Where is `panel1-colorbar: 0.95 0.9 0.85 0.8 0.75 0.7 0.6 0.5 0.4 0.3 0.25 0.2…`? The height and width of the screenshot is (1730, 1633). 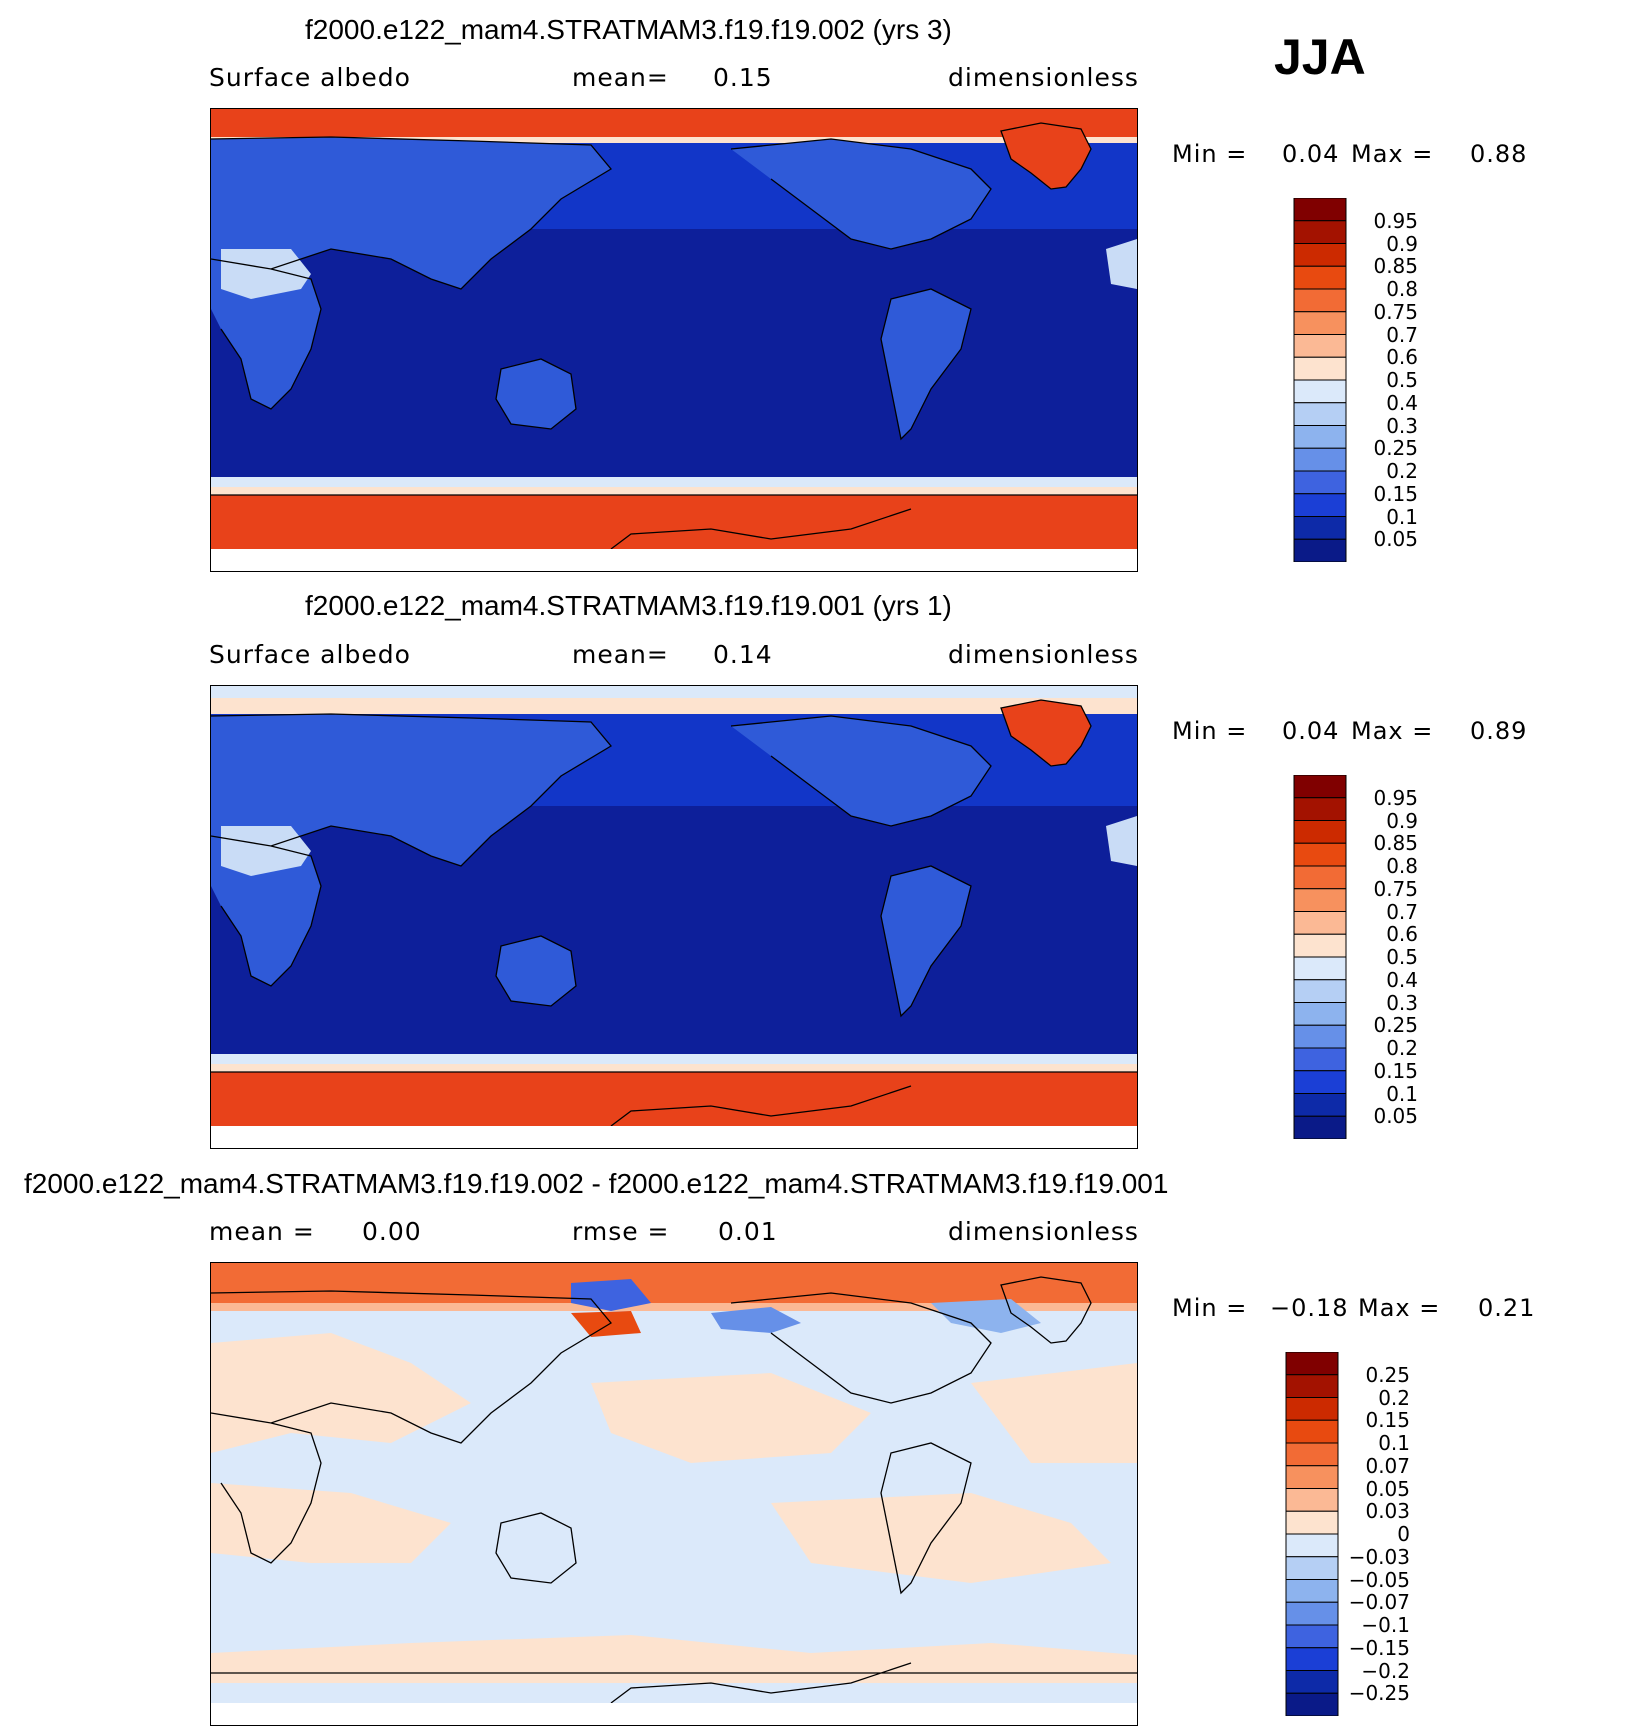 panel1-colorbar: 0.95 0.9 0.85 0.8 0.75 0.7 0.6 0.5 0.4 0.3 0.25 0.2… is located at coordinates (1362, 380).